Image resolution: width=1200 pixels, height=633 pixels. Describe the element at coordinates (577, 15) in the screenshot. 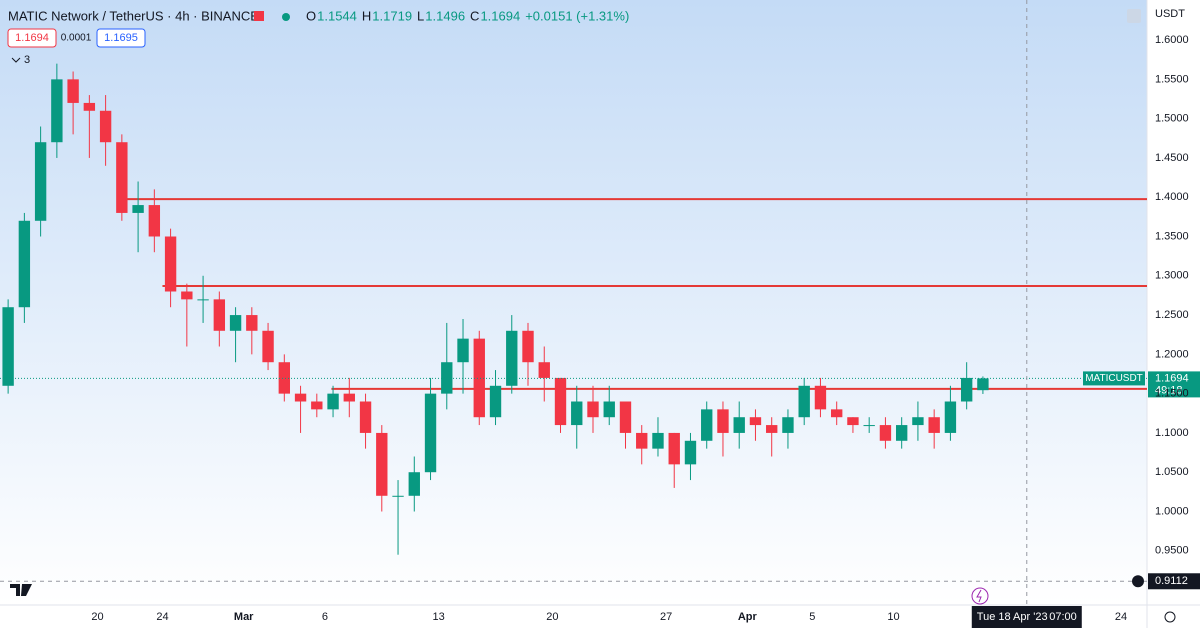

I see `change: +0.0151 (+1.31%)` at that location.